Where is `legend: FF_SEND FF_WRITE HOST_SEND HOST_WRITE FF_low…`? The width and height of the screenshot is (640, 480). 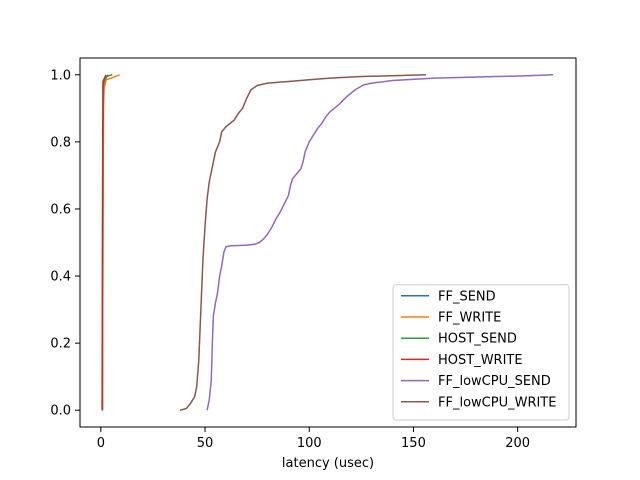 legend: FF_SEND FF_WRITE HOST_SEND HOST_WRITE FF_low… is located at coordinates (481, 352).